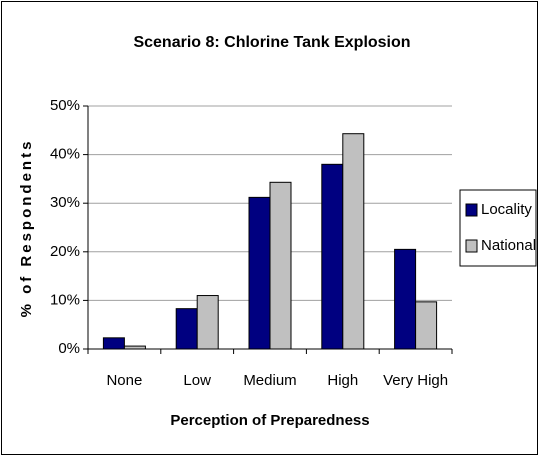 The height and width of the screenshot is (457, 540). What do you see at coordinates (342, 380) in the screenshot?
I see `x-tick-label: High` at bounding box center [342, 380].